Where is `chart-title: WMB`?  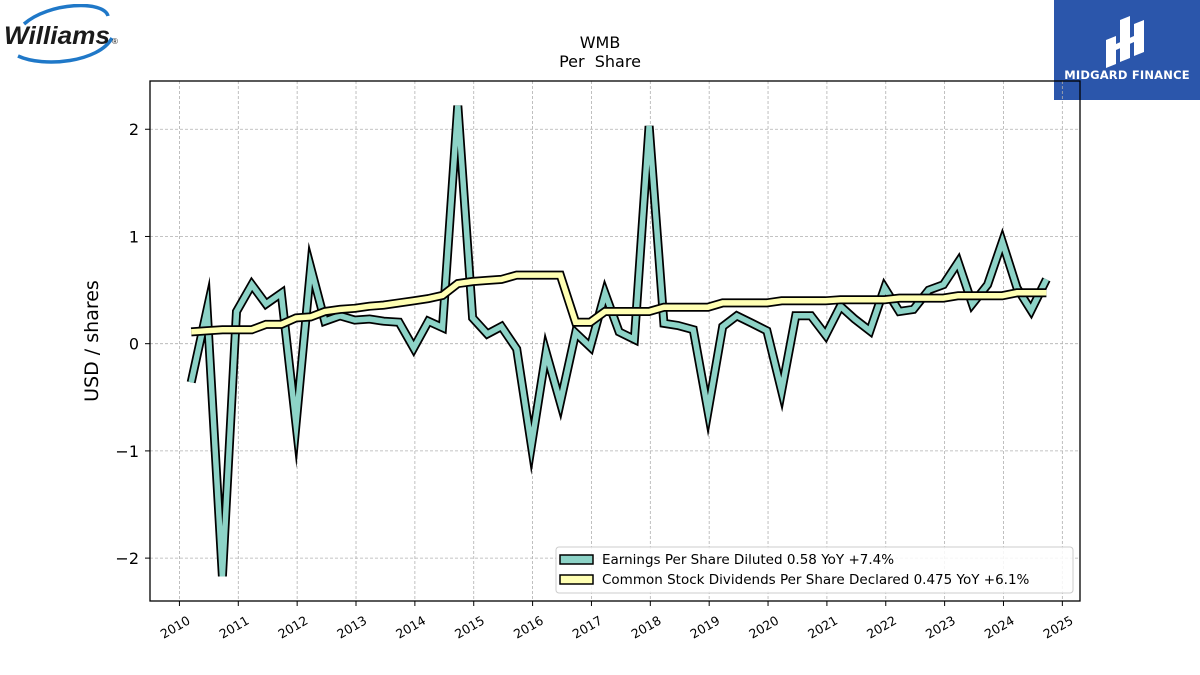
chart-title: WMB is located at coordinates (600, 42).